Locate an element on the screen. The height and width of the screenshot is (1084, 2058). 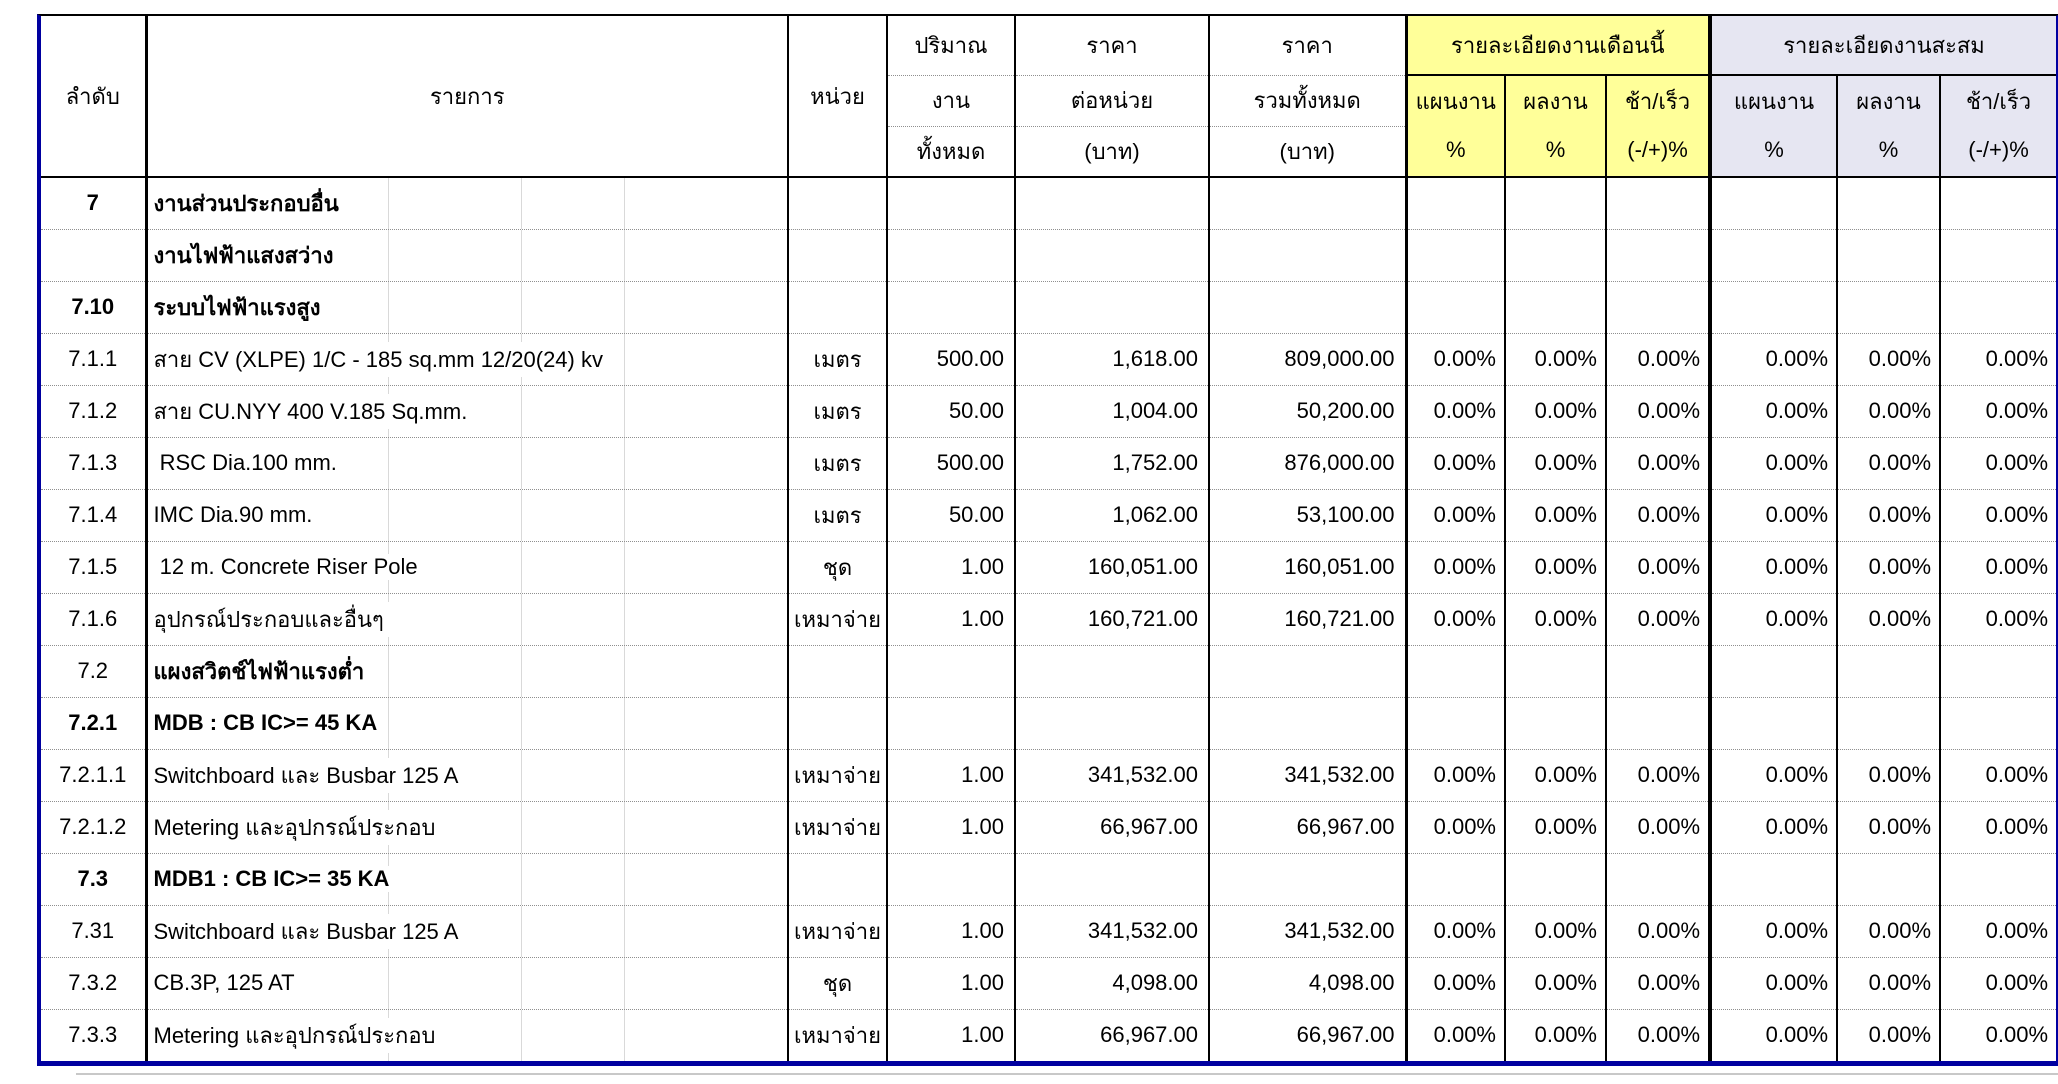
cell-item: Switchboard และ Busbar 125 A is located at coordinates (467, 774).